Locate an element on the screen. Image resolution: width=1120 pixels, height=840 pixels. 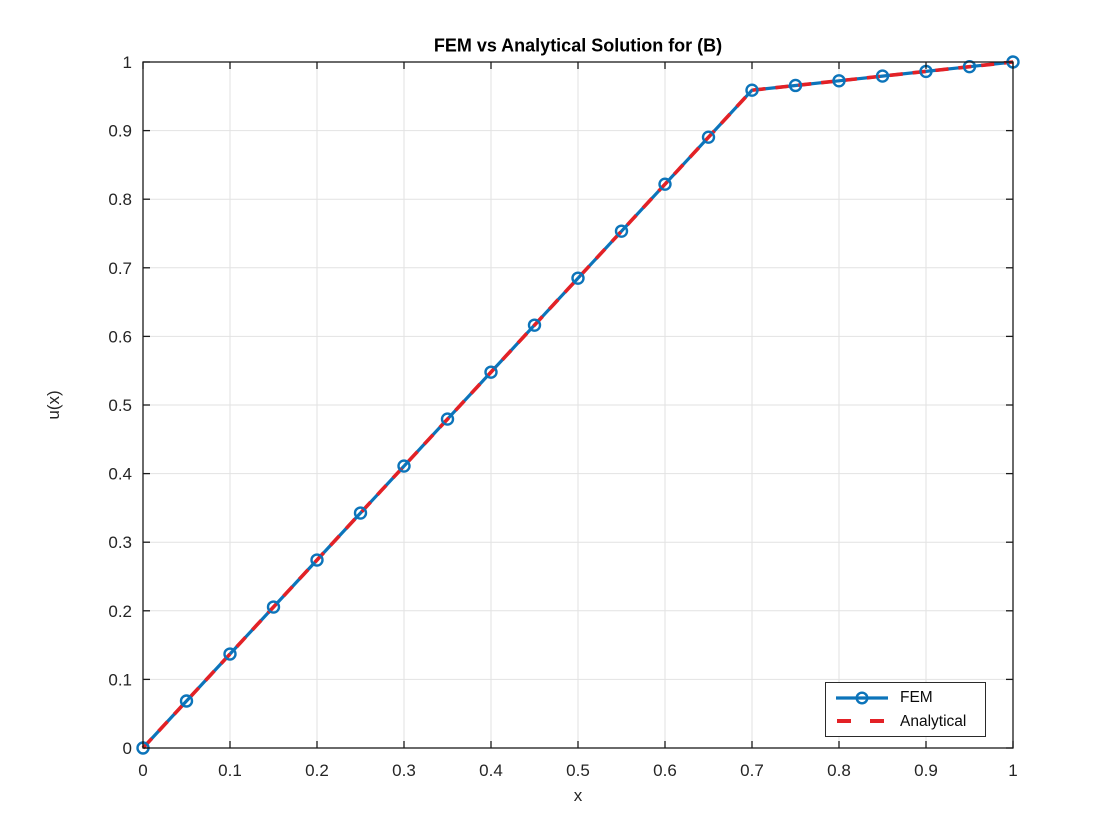
x-tick-label: 0.7 is located at coordinates (752, 770).